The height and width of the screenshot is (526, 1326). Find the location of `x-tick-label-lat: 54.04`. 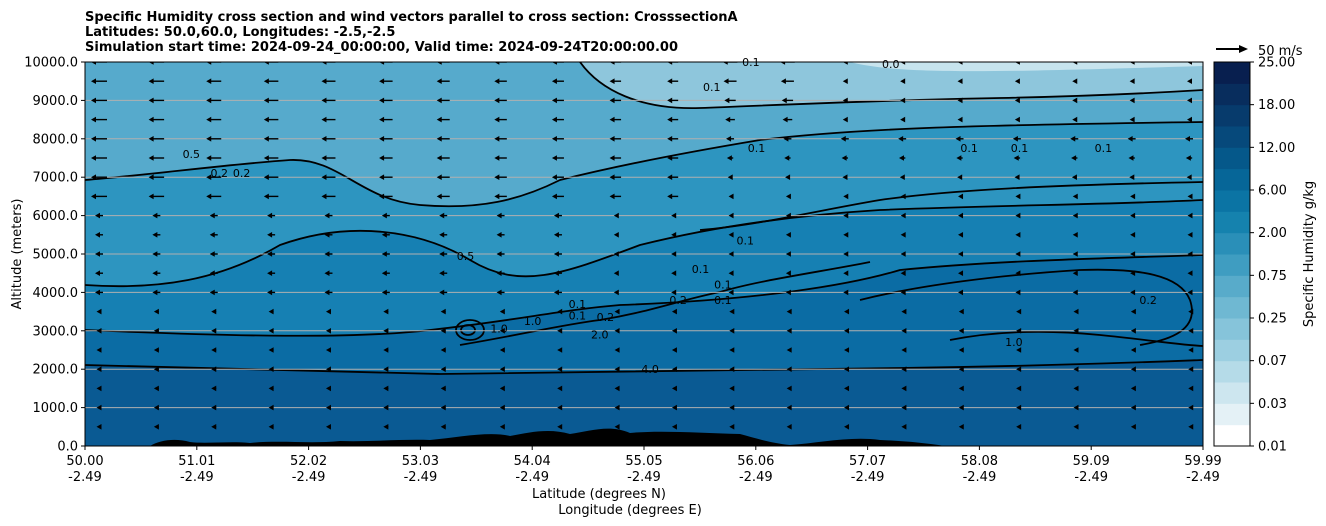

x-tick-label-lat: 54.04 is located at coordinates (532, 461).